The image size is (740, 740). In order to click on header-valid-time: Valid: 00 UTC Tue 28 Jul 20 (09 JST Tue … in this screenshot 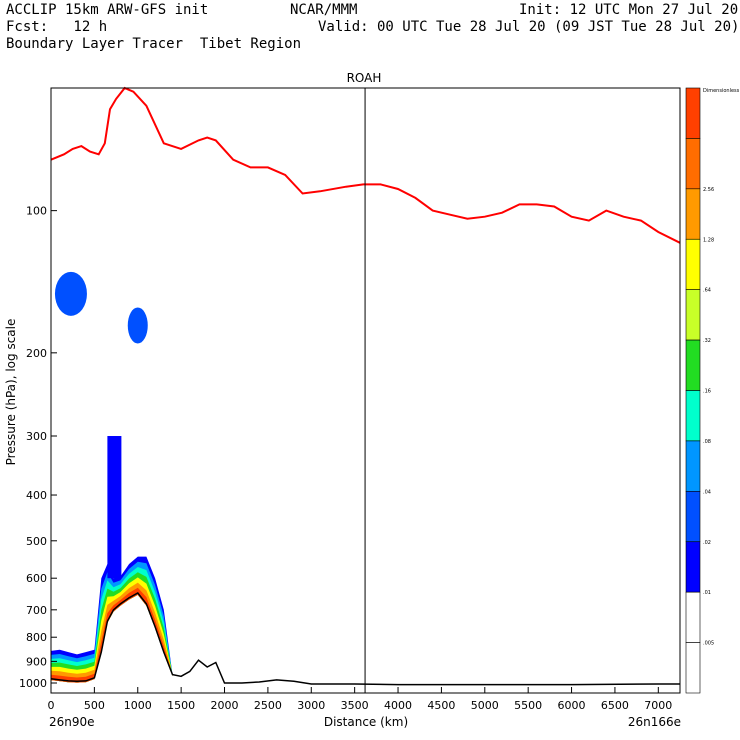, I will do `click(529, 27)`.